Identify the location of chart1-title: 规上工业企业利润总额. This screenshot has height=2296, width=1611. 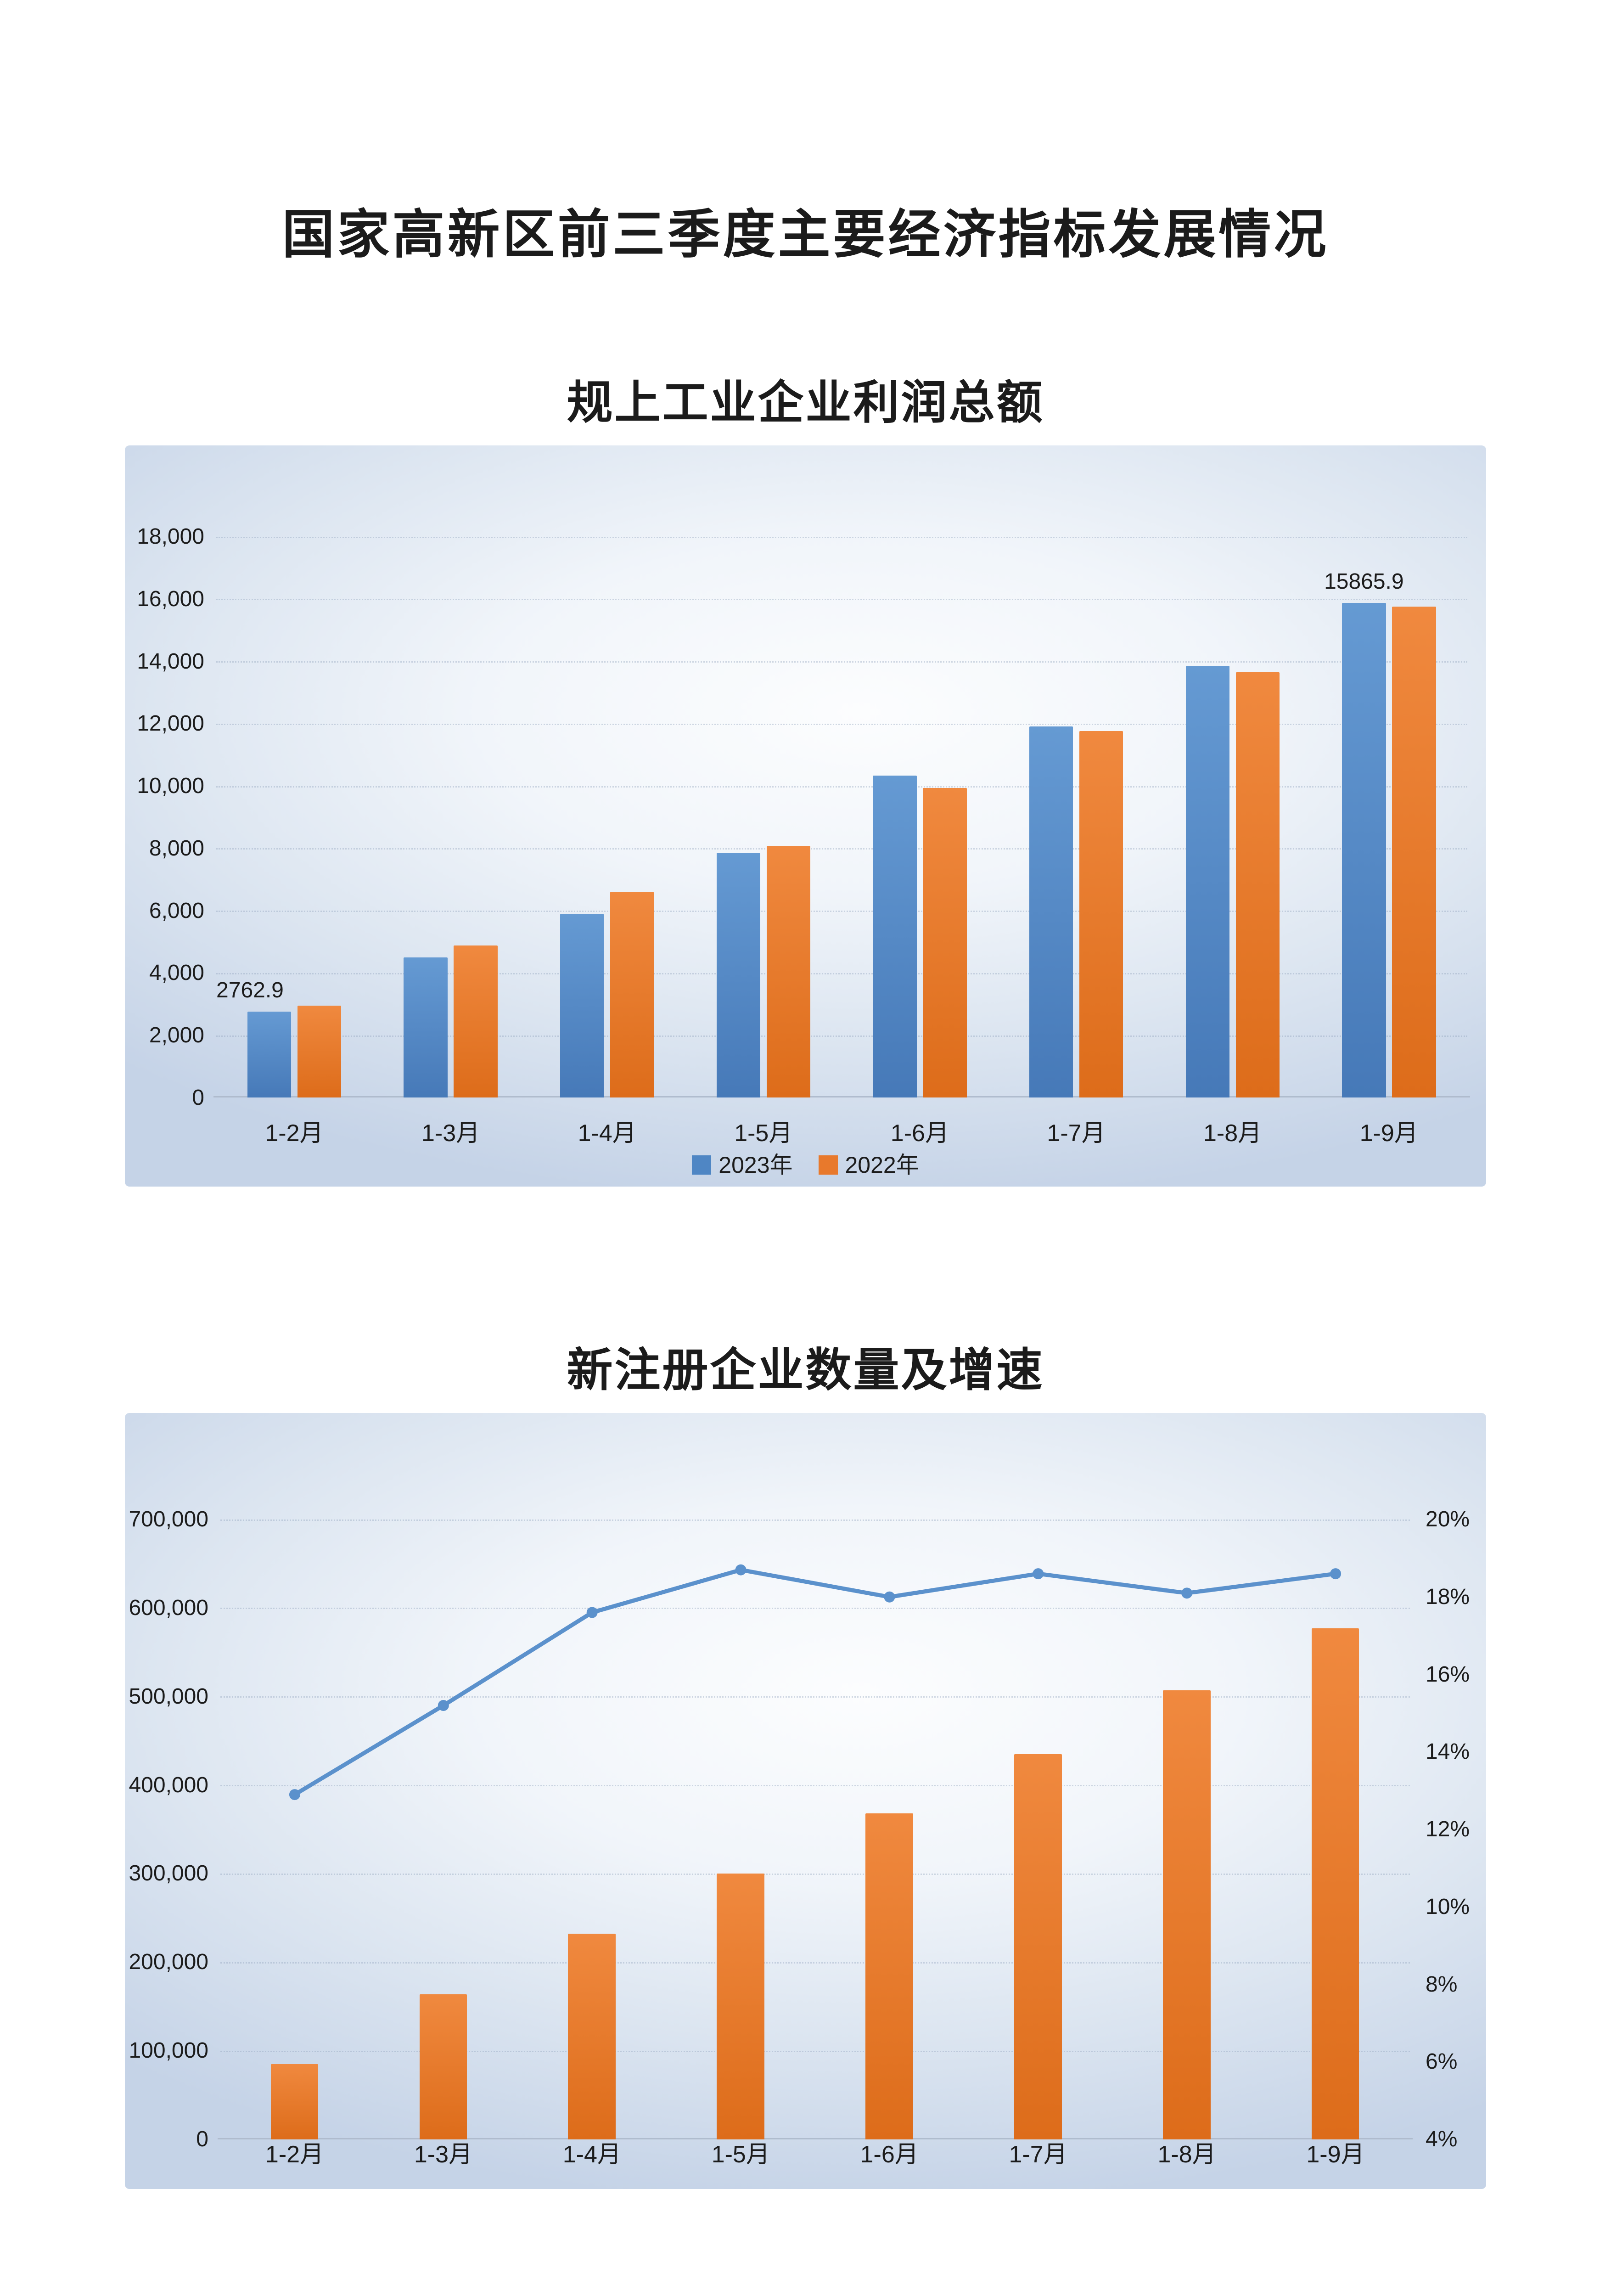
(806, 403).